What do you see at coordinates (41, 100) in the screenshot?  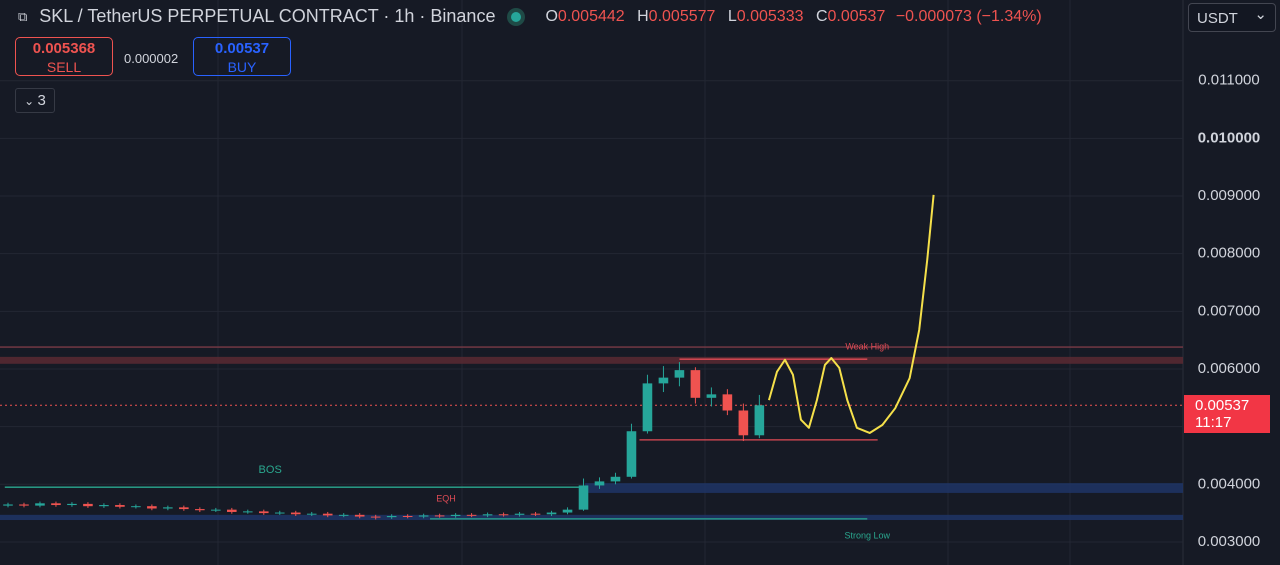 I see `indicator-count: 3` at bounding box center [41, 100].